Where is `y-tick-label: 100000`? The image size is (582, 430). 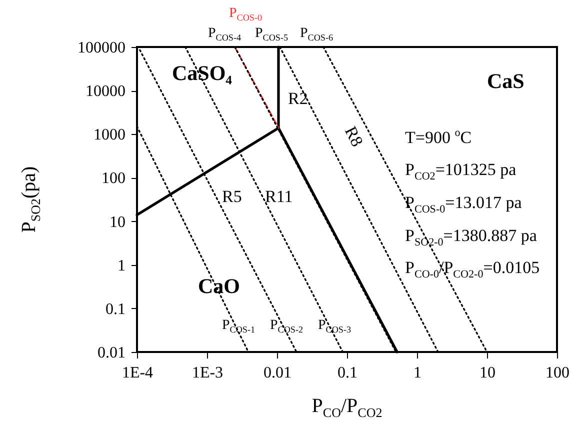 y-tick-label: 100000 is located at coordinates (102, 48).